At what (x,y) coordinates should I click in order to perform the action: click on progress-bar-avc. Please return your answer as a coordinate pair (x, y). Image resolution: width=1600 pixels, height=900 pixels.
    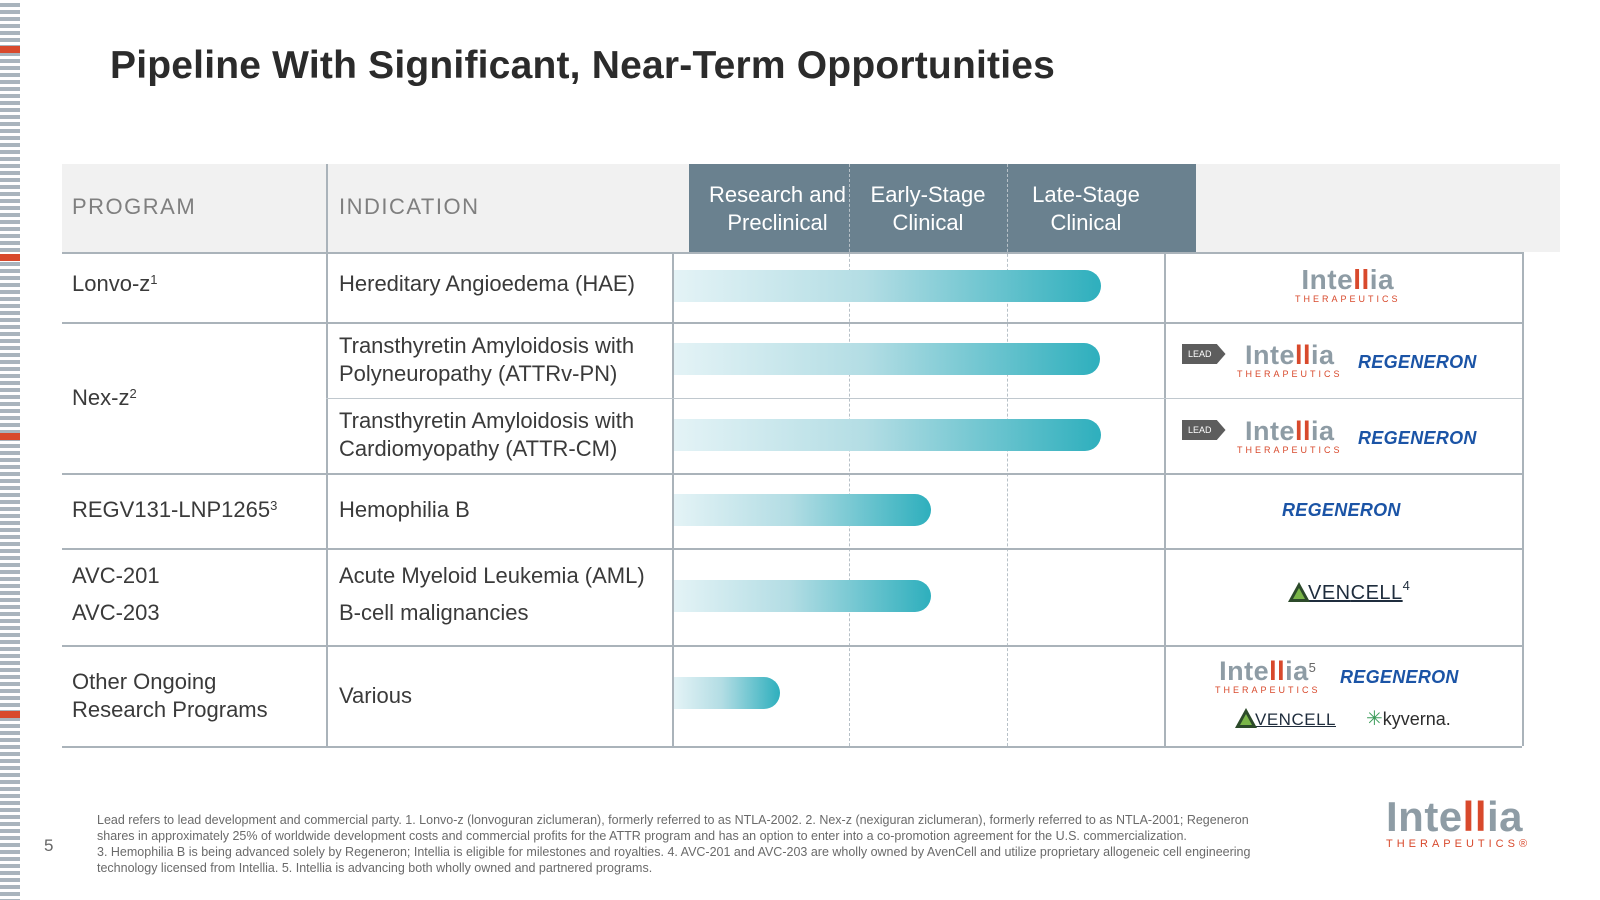
    Looking at the image, I should click on (802, 596).